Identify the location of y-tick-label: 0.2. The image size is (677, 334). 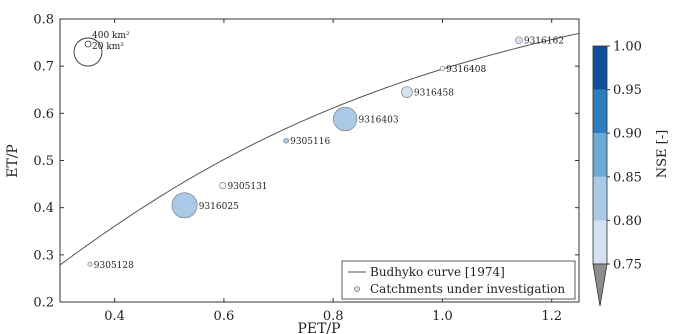
(43, 303).